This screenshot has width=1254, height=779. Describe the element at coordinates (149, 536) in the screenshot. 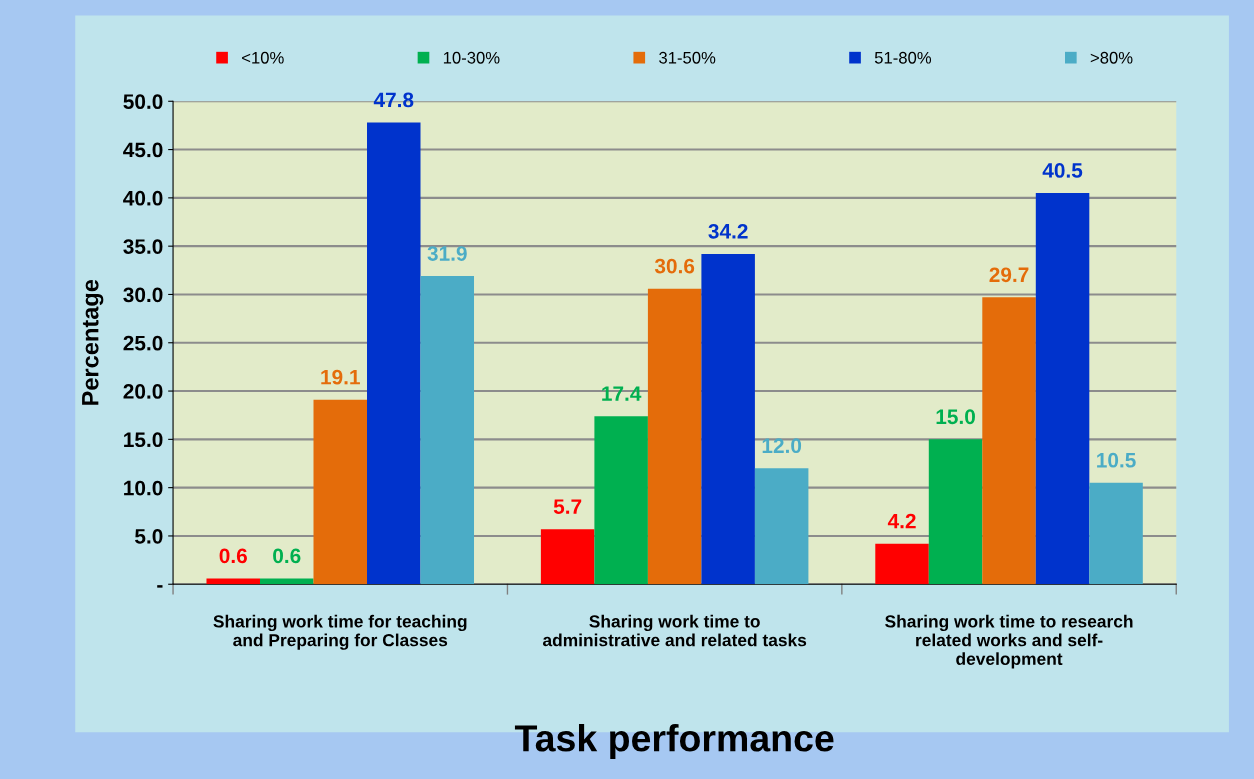

I see `y-tick-label: 5.0` at that location.